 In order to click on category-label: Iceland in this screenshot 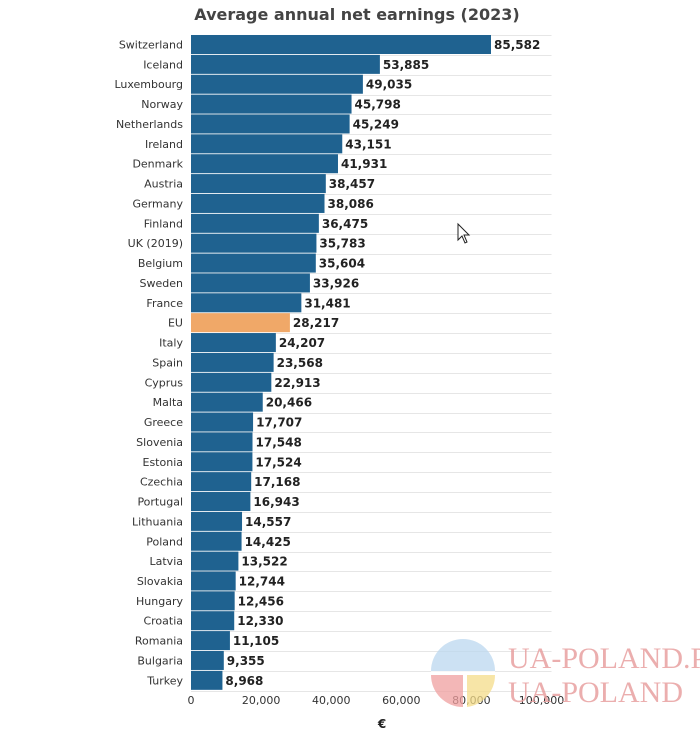, I will do `click(163, 64)`.